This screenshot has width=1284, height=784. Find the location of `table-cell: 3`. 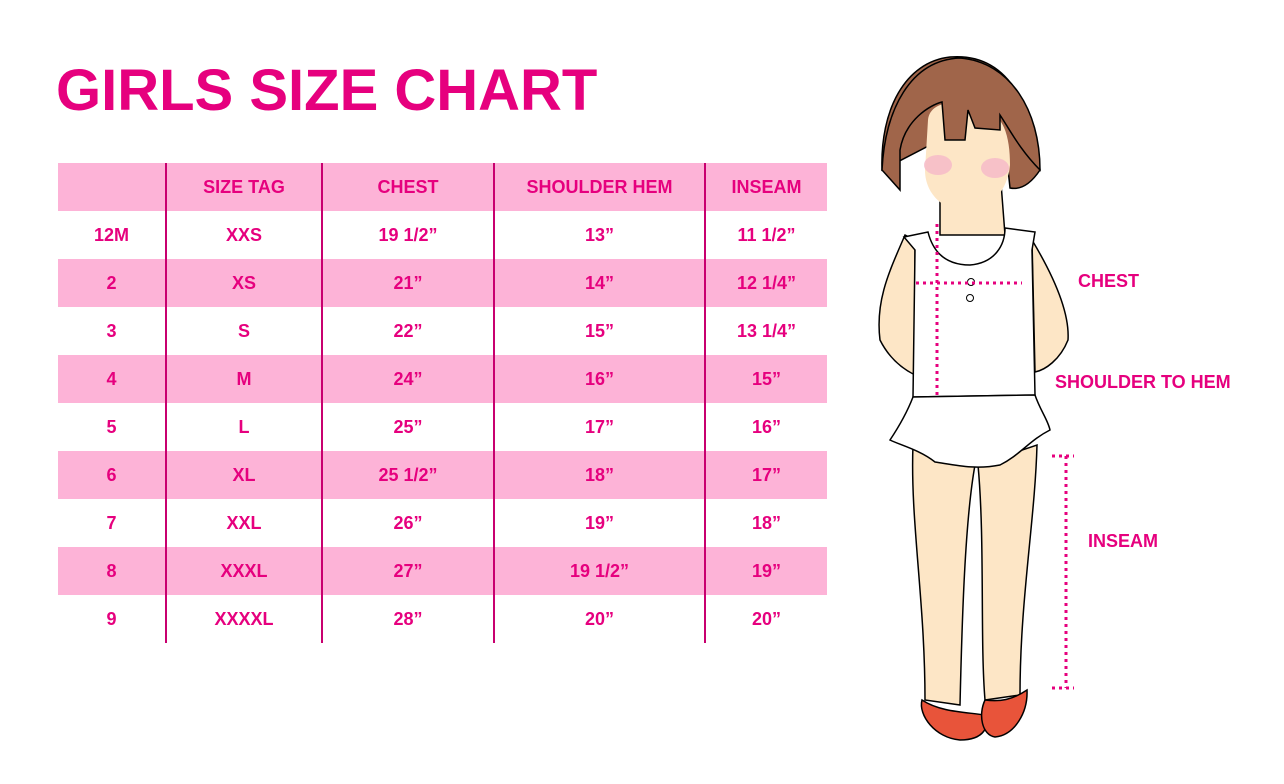

table-cell: 3 is located at coordinates (111, 330).